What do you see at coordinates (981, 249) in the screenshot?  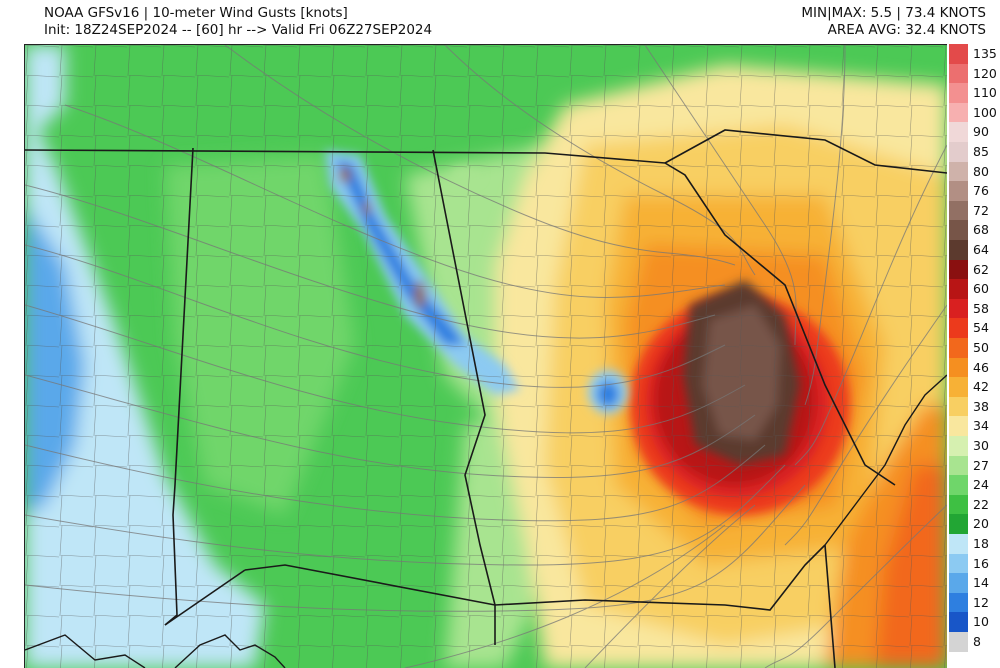 I see `legend-label: 64` at bounding box center [981, 249].